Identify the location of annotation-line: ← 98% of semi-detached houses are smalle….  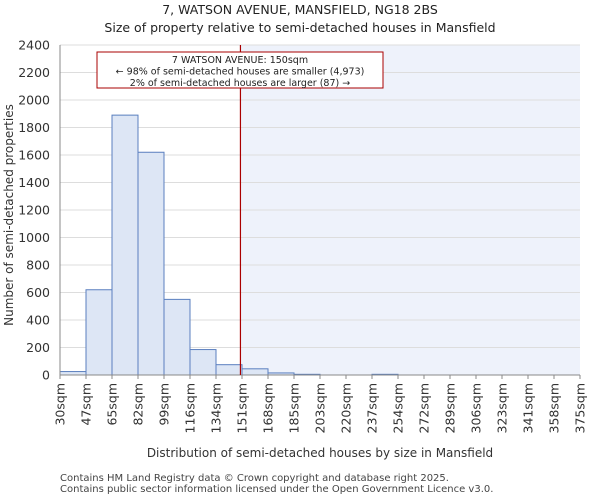
(240, 72).